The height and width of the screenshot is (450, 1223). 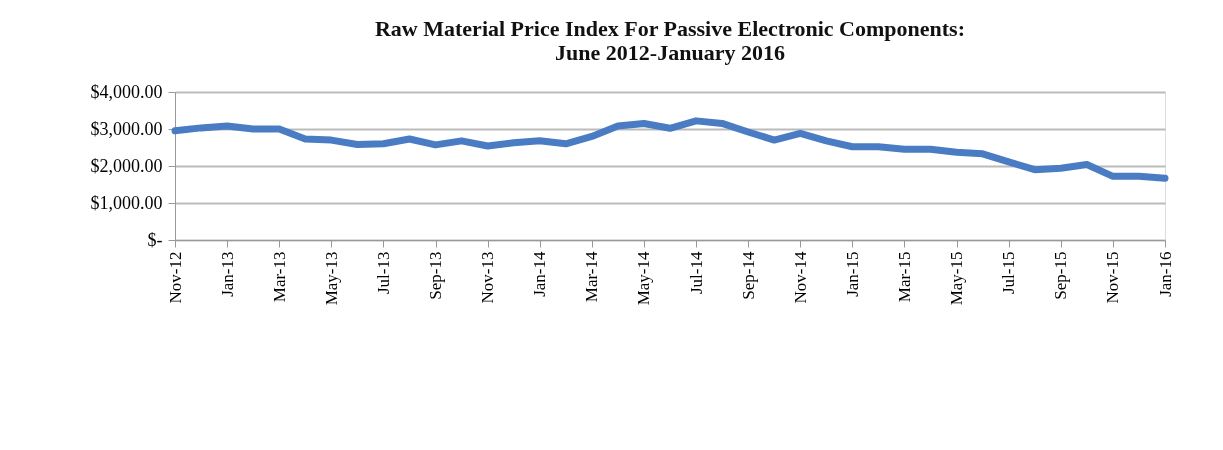 What do you see at coordinates (957, 278) in the screenshot?
I see `x-tick-label: May-15` at bounding box center [957, 278].